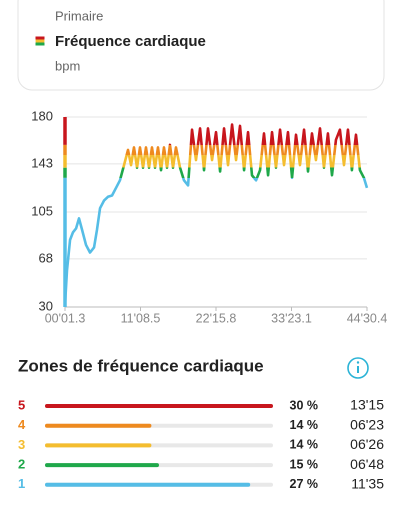 This screenshot has width=403, height=512. What do you see at coordinates (304, 484) in the screenshot?
I see `zone-percent: 27 %` at bounding box center [304, 484].